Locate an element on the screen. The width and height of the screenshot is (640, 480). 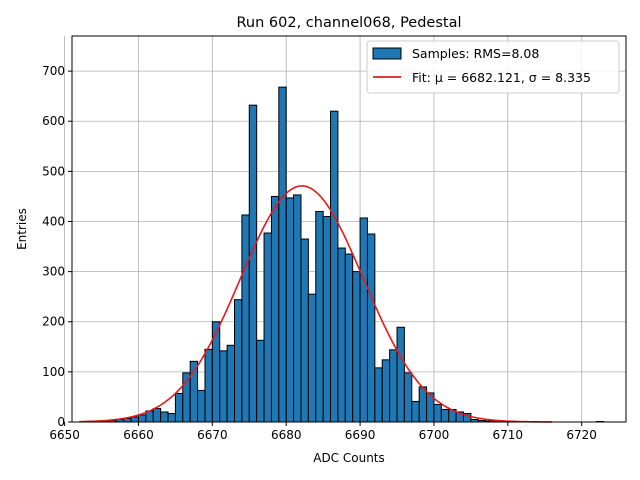
y-tick-label: 100 is located at coordinates (53, 372).